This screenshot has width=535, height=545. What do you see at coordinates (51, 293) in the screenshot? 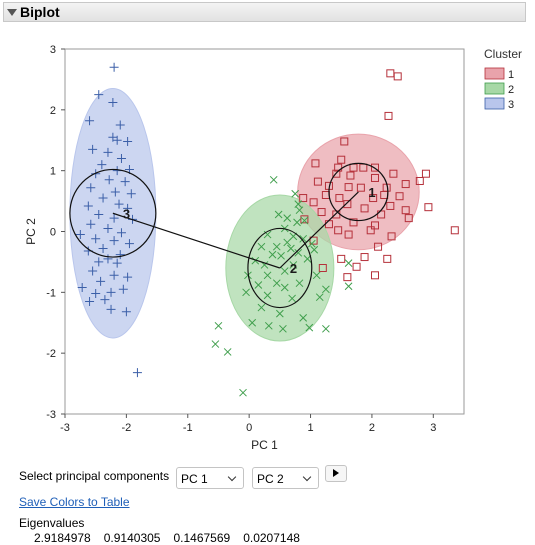
I see `y-tick-label: -1` at bounding box center [51, 293].